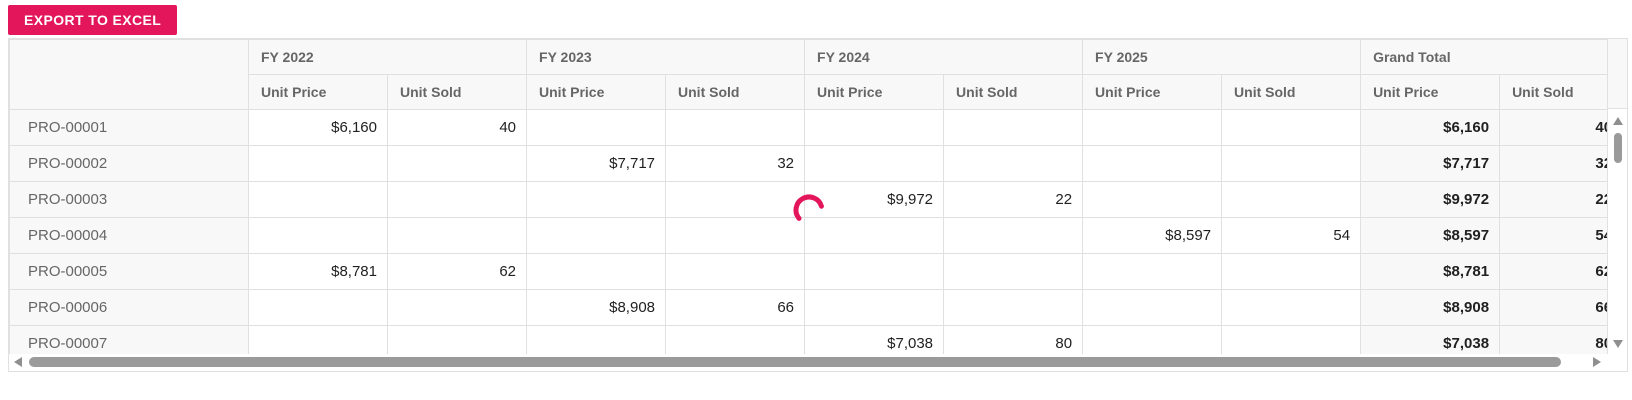  I want to click on row-header-pro-00004: PRO-00004, so click(129, 235).